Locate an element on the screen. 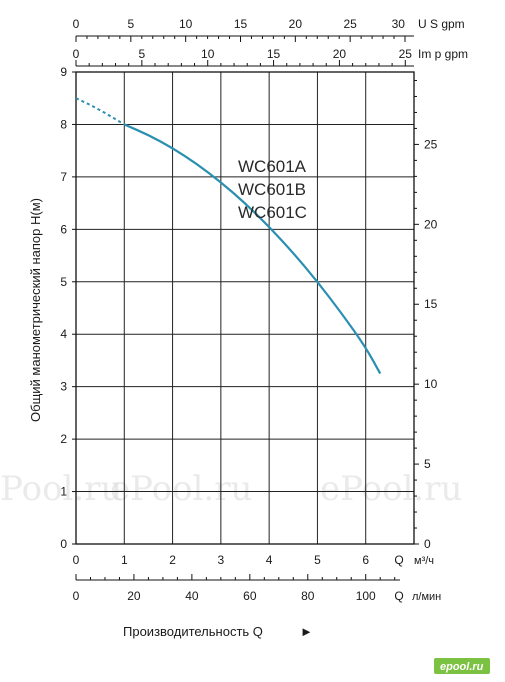 Image resolution: width=505 pixels, height=682 pixels. right-tick-label: 20 is located at coordinates (431, 224).